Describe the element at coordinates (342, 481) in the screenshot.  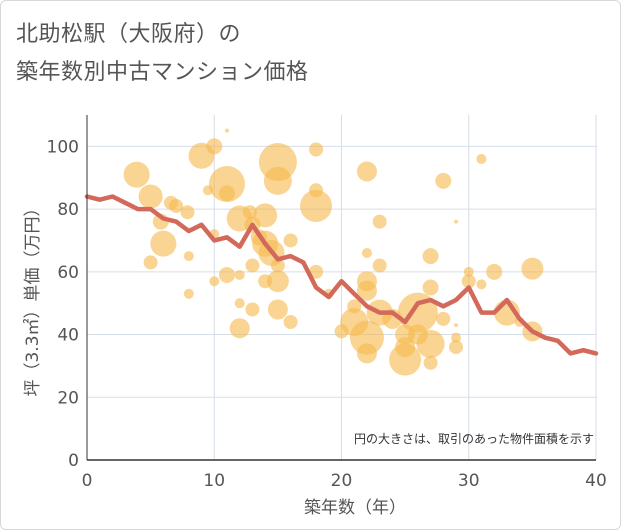
I see `x-tick-label: 20` at that location.